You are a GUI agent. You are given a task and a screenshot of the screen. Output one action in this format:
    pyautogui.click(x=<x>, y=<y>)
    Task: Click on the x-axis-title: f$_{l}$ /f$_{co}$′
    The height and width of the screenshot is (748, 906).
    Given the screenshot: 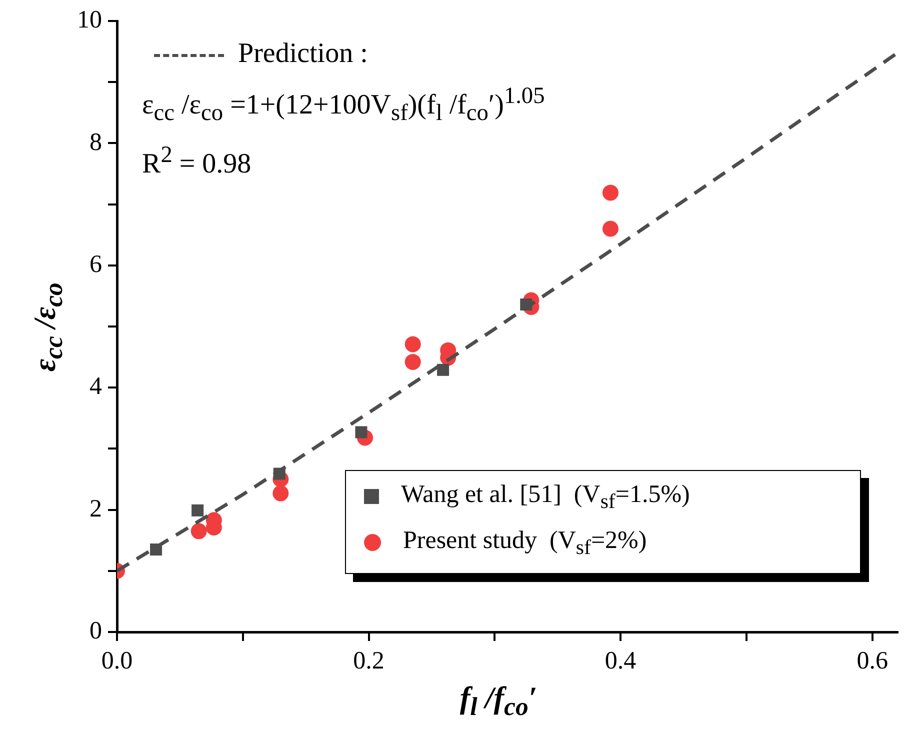 What is the action you would take?
    pyautogui.click(x=498, y=701)
    